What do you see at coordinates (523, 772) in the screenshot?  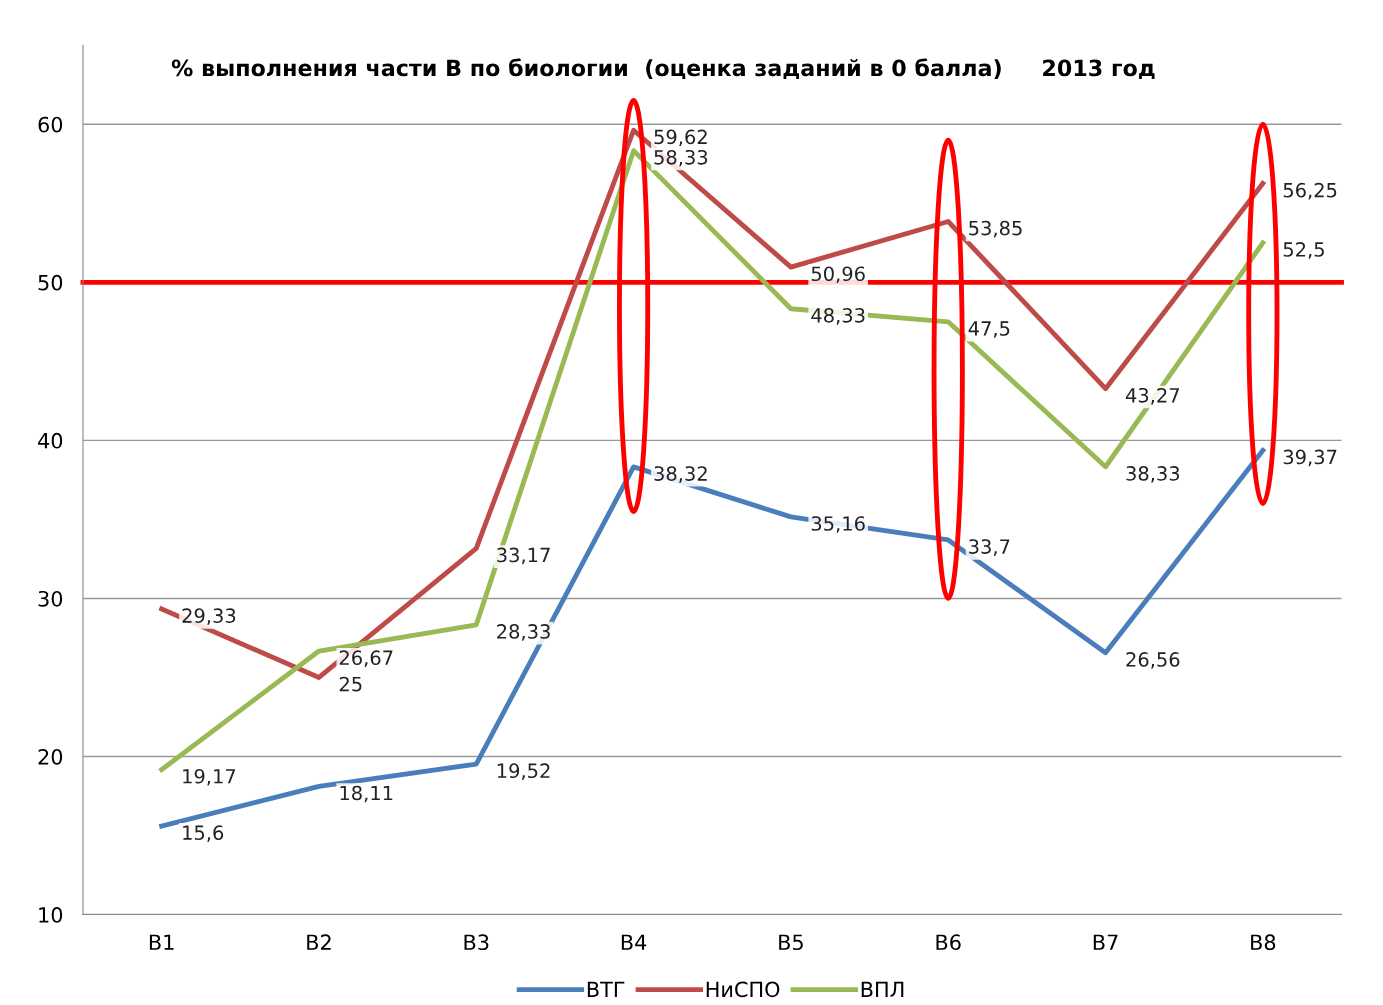 I see `data-label: 19,52` at bounding box center [523, 772].